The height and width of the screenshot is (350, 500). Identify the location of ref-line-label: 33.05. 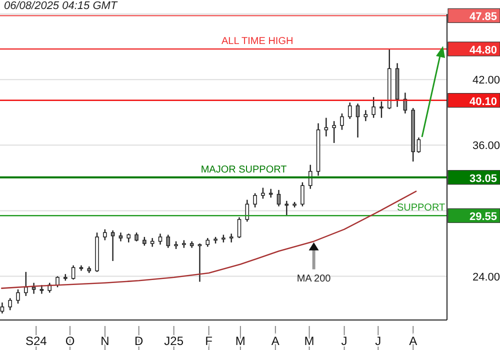
(483, 178).